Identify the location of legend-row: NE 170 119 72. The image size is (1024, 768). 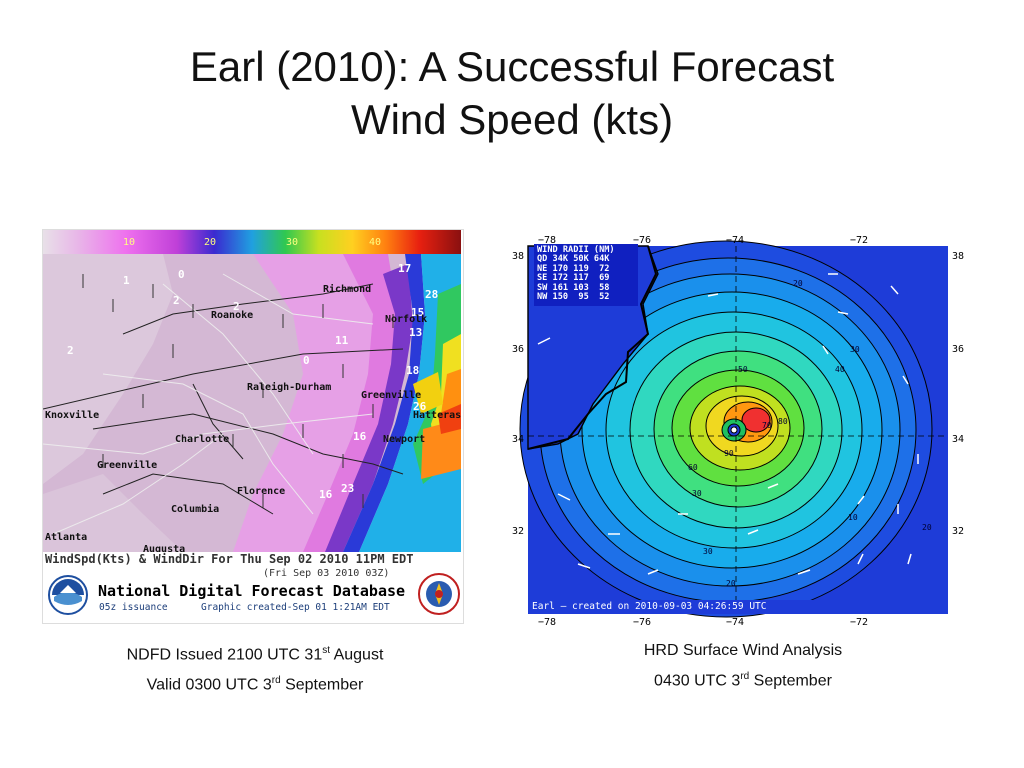
(573, 268).